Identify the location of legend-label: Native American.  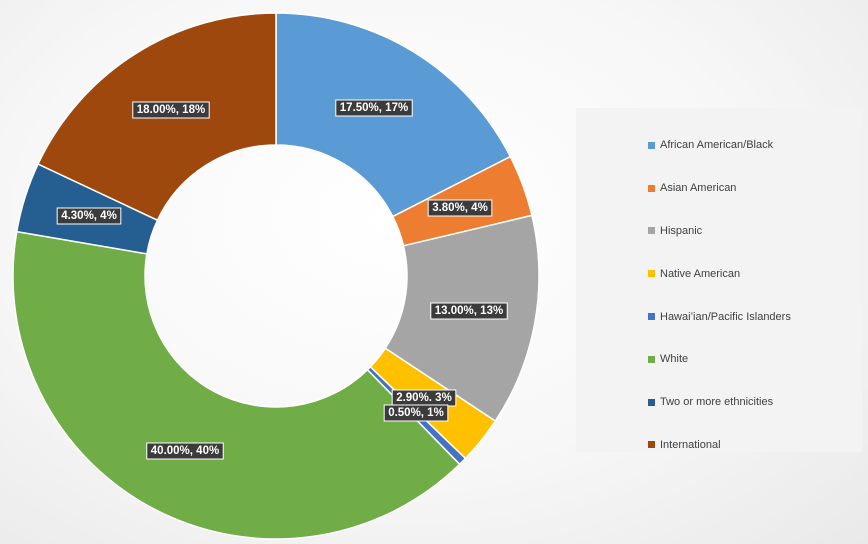
(700, 273).